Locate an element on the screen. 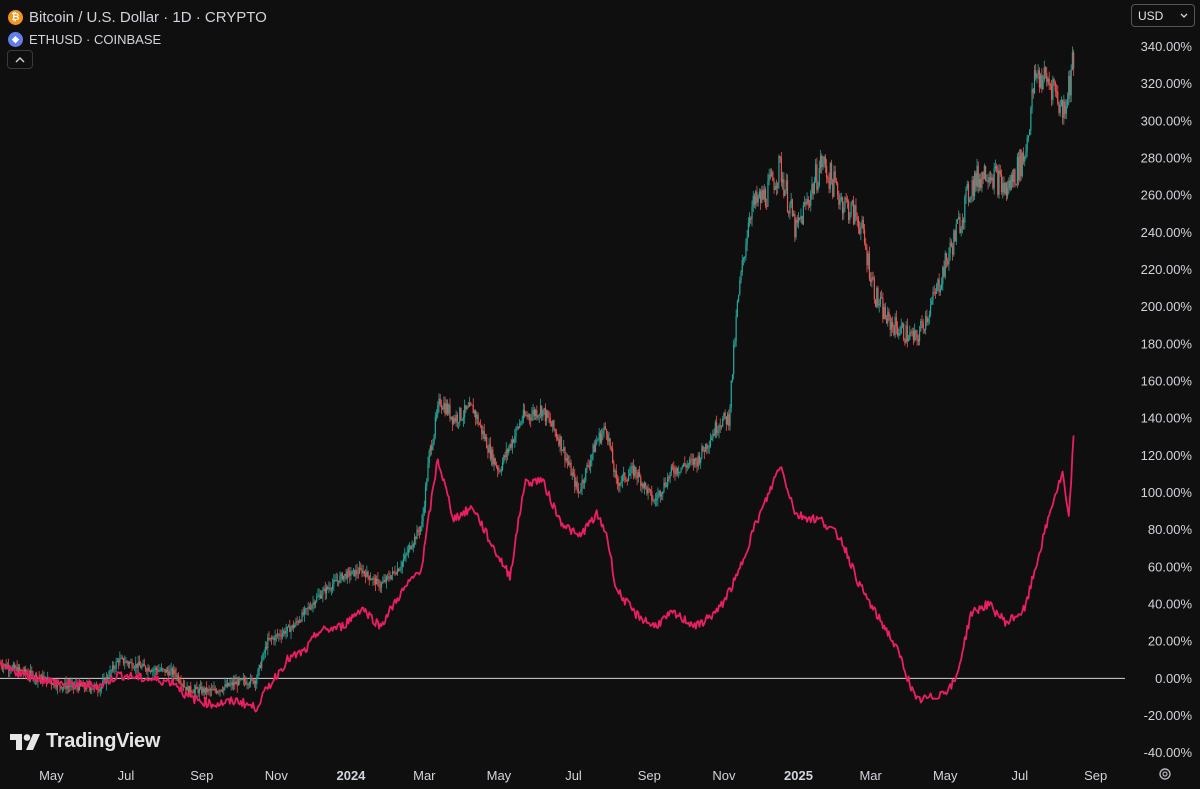 The height and width of the screenshot is (789, 1200). currency-selector: USD is located at coordinates (1163, 15).